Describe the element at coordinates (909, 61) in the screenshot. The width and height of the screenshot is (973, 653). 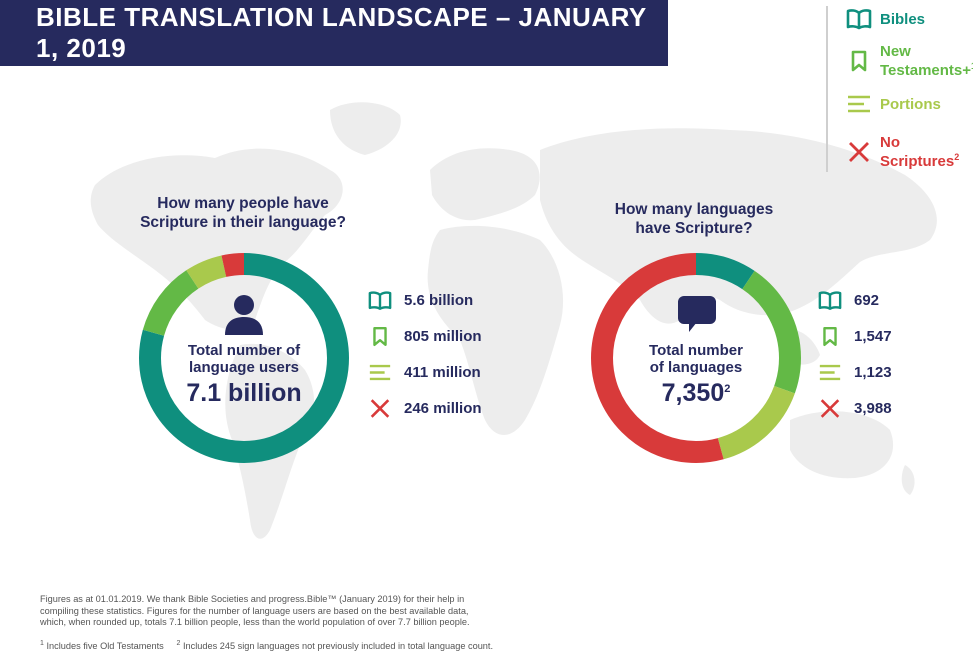
I see `legend-item-new-testaments: New Testaments+1` at that location.